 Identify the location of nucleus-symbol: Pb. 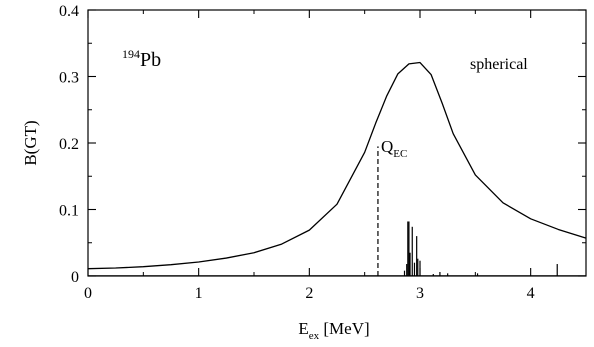
(150, 60).